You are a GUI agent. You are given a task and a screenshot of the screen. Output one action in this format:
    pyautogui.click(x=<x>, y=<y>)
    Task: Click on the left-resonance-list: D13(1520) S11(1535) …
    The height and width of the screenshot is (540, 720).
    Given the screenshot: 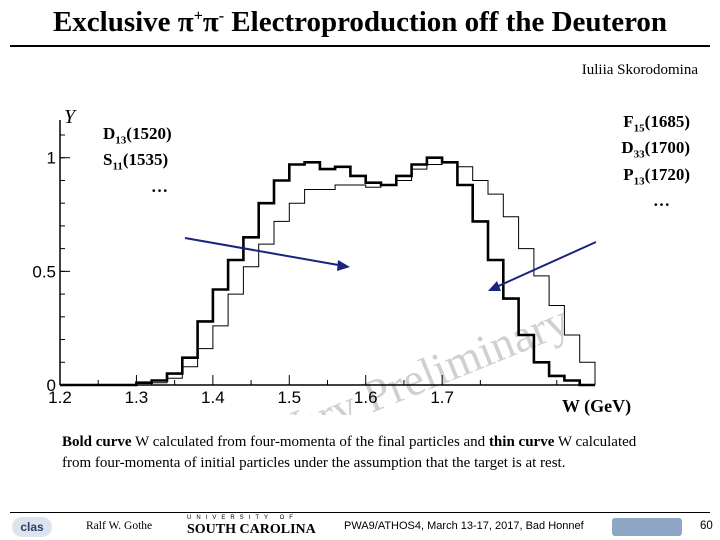 What is the action you would take?
    pyautogui.click(x=137, y=160)
    